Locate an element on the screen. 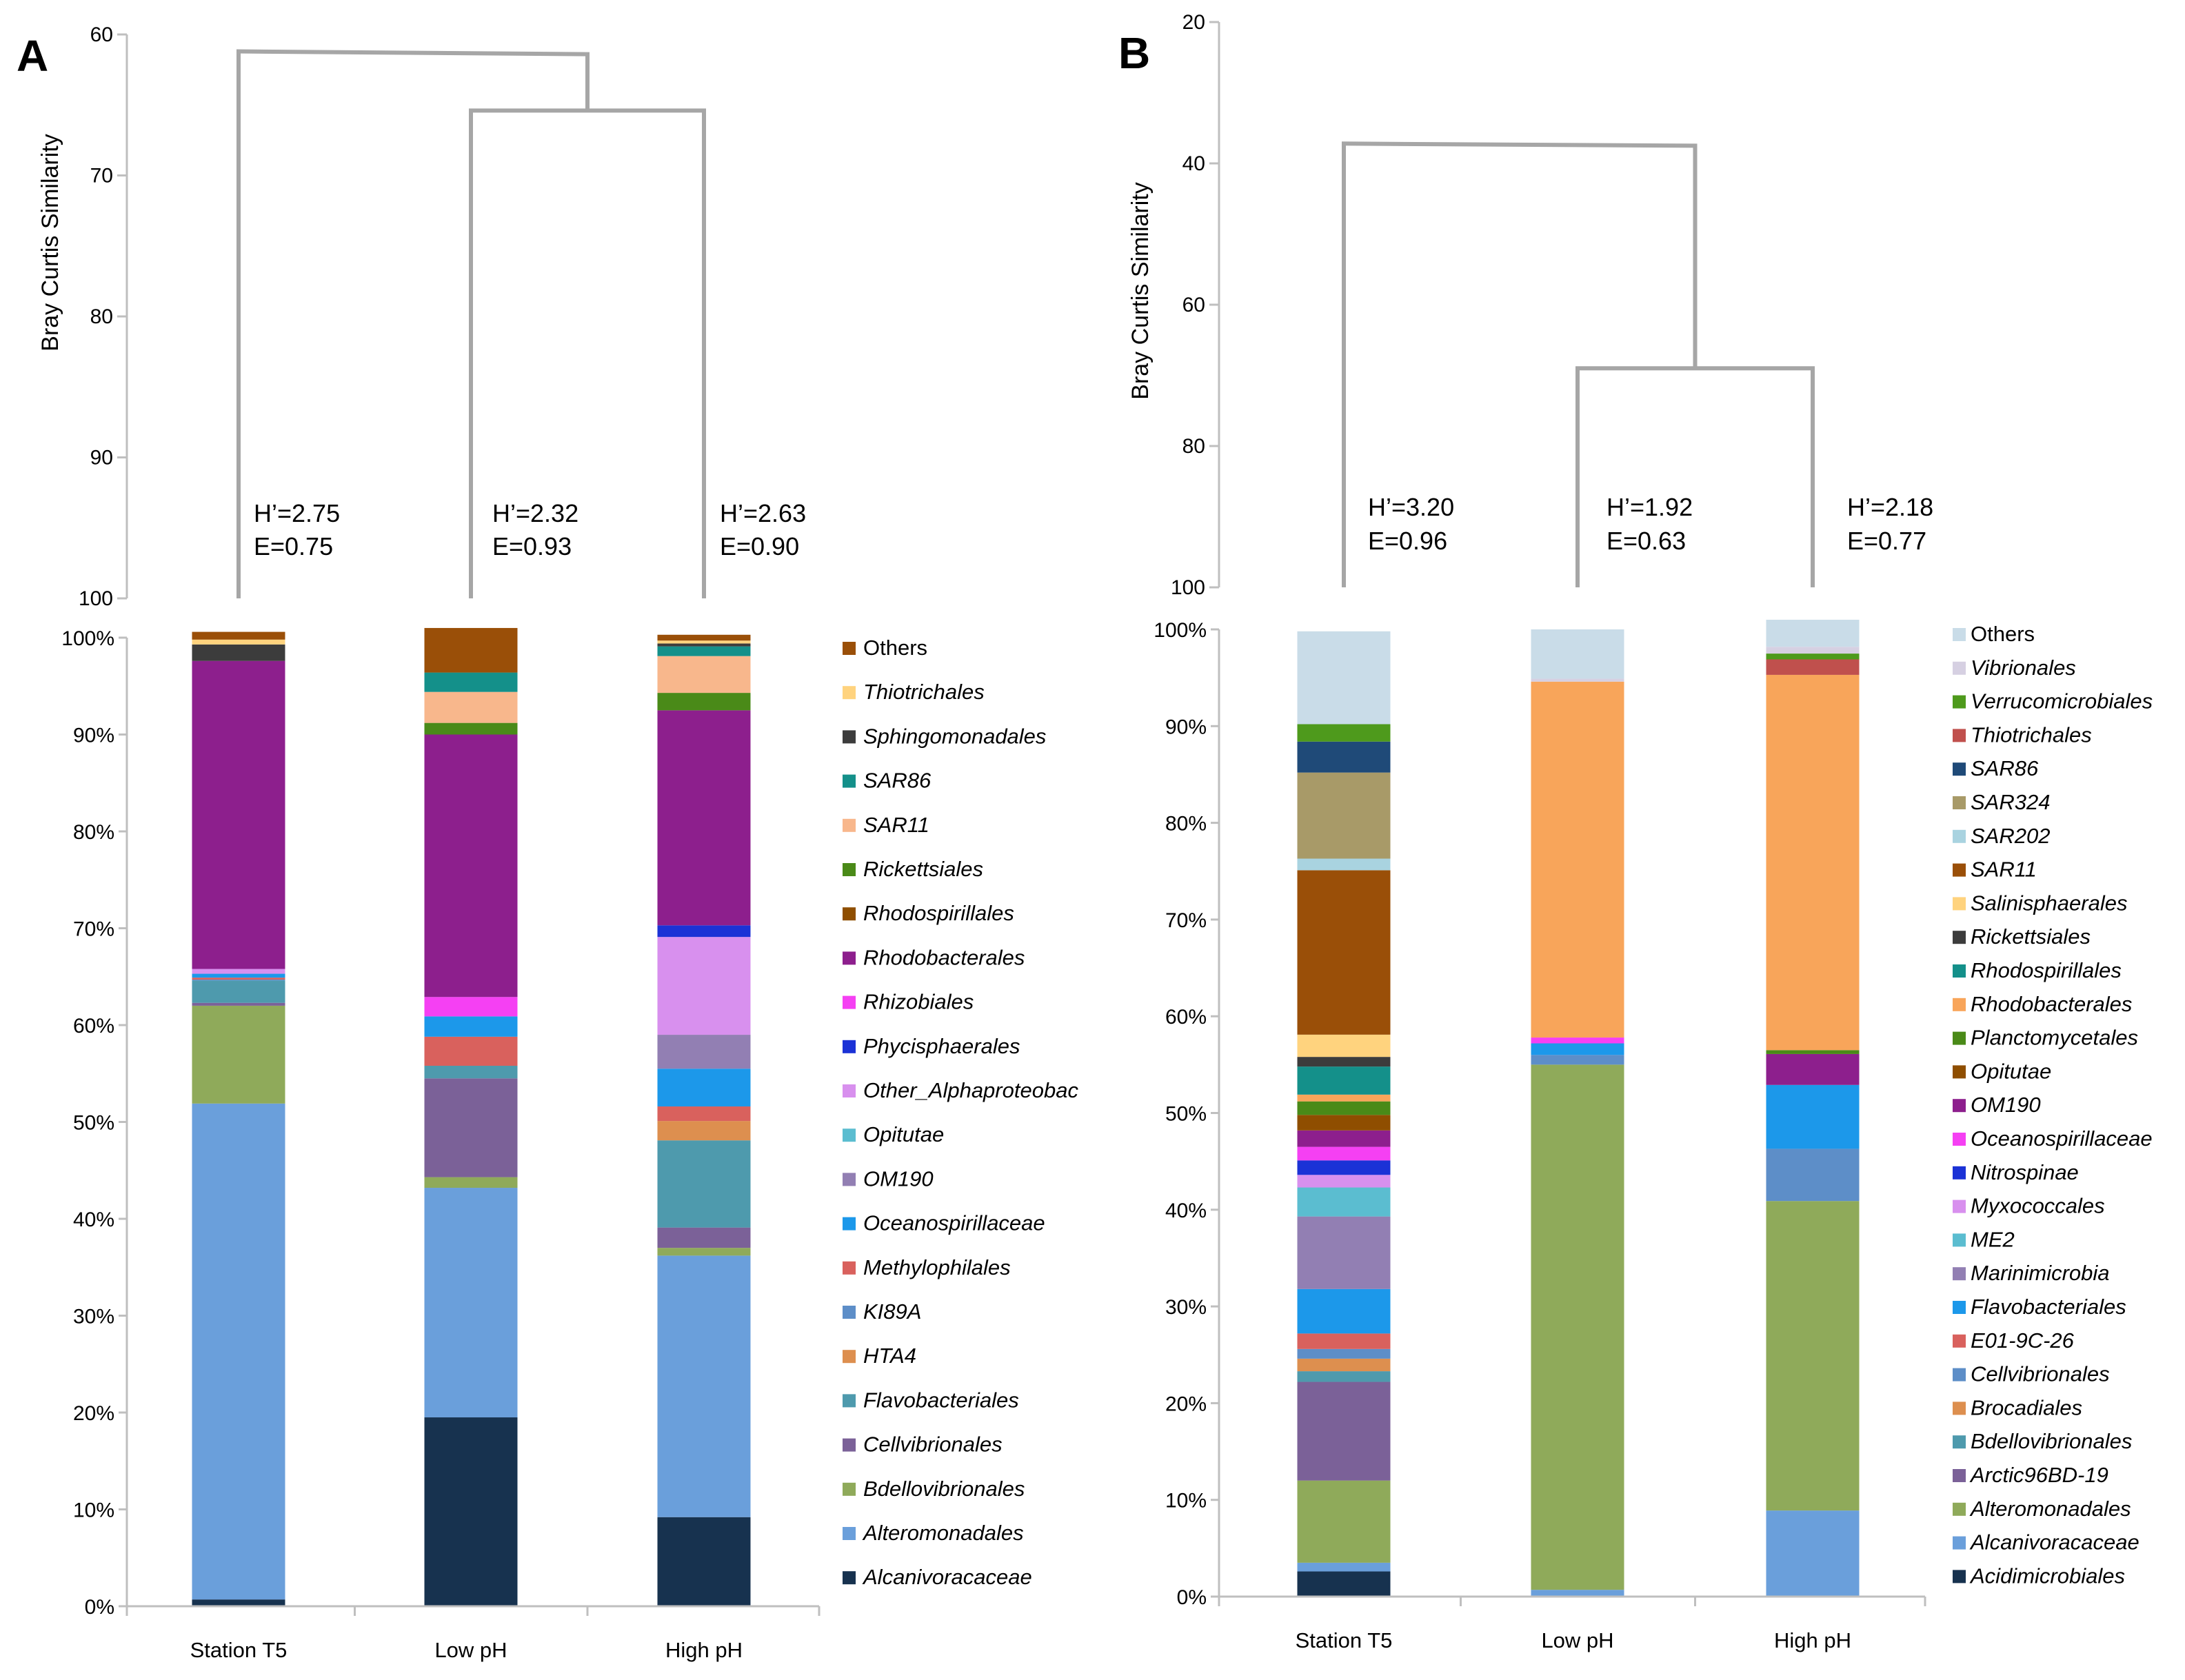 This screenshot has width=2185, height=1680. panel-a-shannon-index-high-ph: H’=2.63 is located at coordinates (763, 513).